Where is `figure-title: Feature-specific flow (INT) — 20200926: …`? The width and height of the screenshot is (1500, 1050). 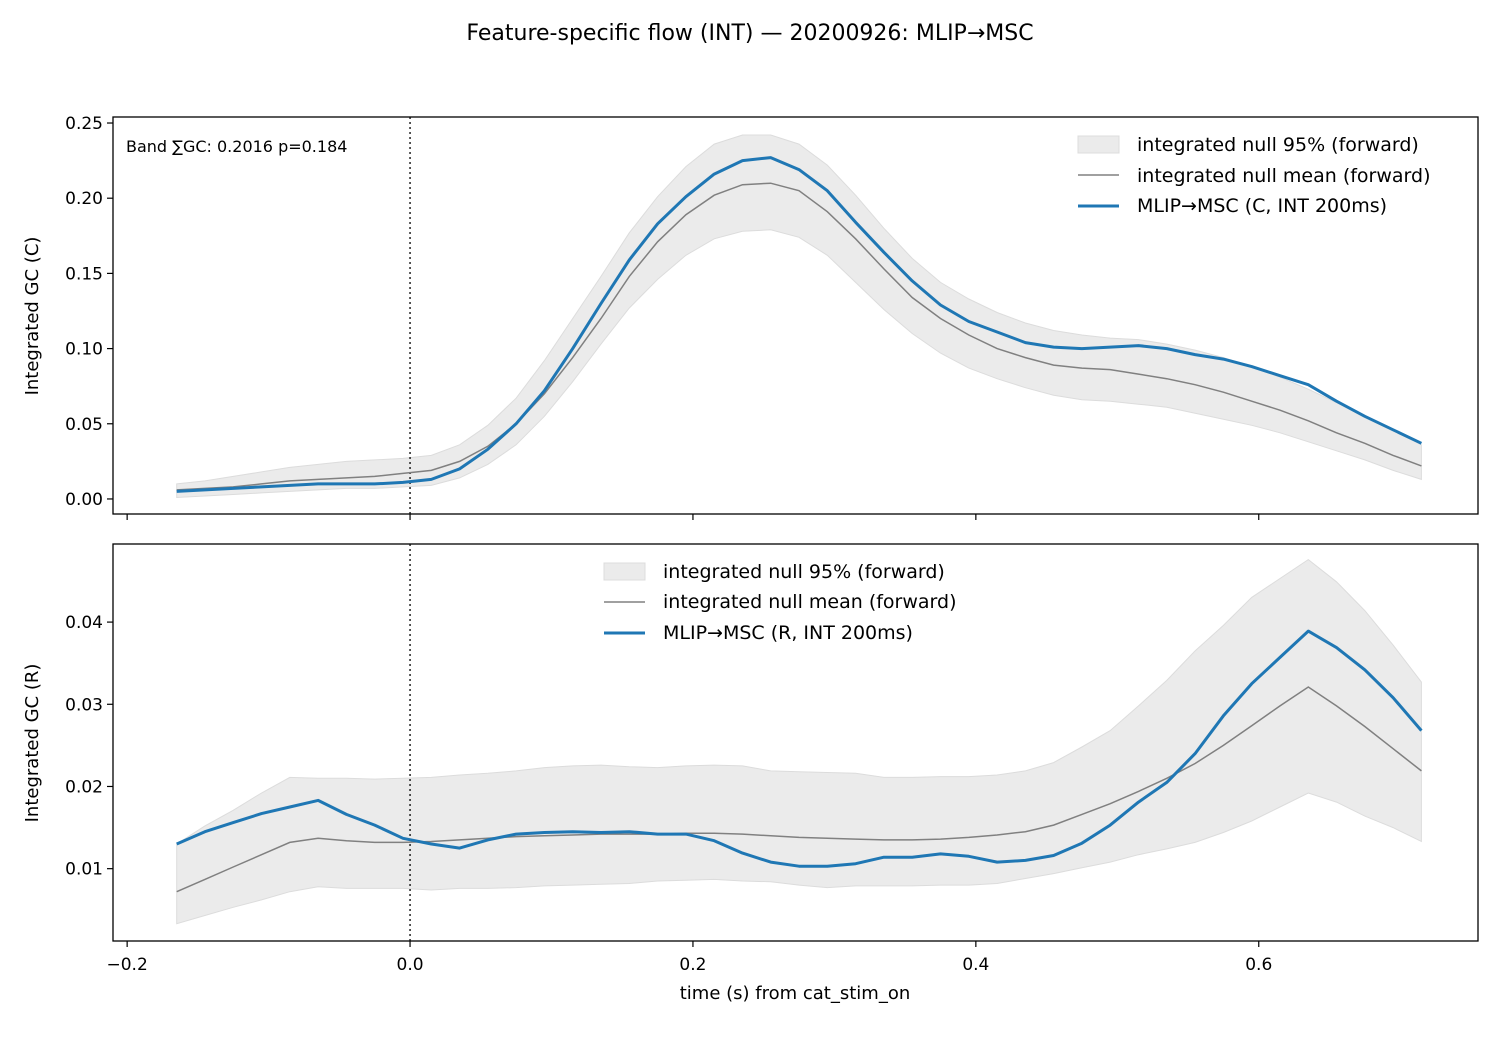
figure-title: Feature-specific flow (INT) — 20200926: … is located at coordinates (749, 33).